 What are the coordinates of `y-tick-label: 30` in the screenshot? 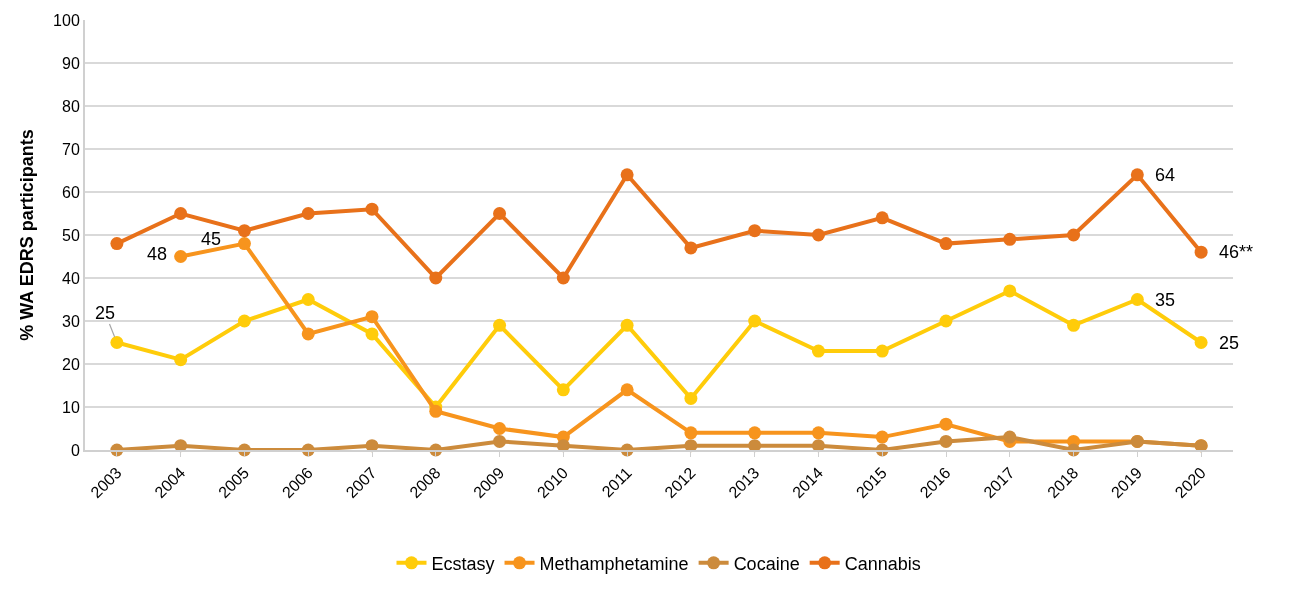 It's located at (71, 321).